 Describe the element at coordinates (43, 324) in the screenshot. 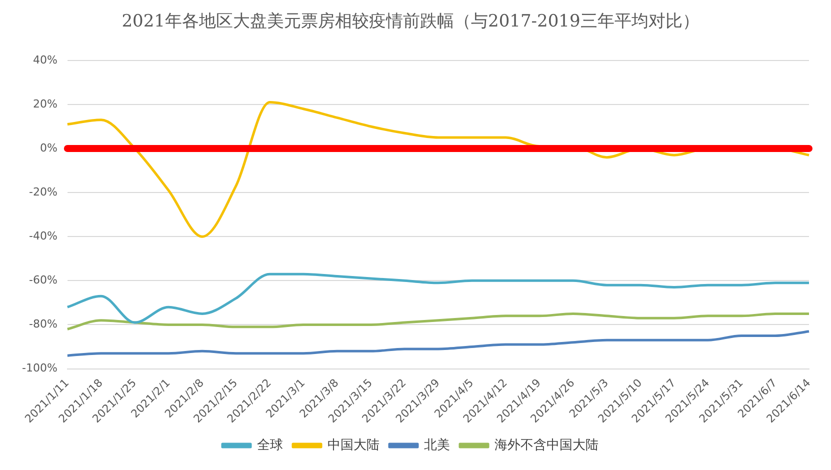

I see `y-tick-label: -80%` at that location.